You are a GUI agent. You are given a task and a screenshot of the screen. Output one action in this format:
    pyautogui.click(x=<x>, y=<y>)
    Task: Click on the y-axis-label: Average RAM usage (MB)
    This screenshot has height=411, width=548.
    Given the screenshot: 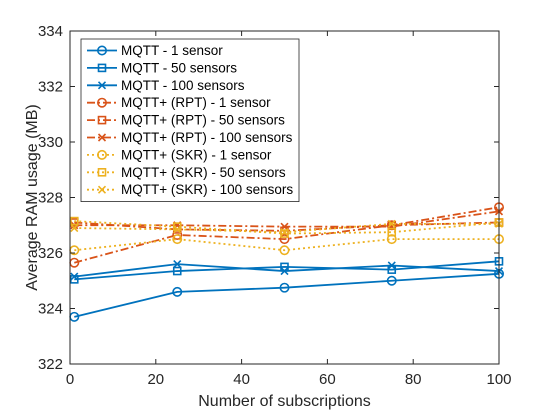 What is the action you would take?
    pyautogui.click(x=32, y=197)
    